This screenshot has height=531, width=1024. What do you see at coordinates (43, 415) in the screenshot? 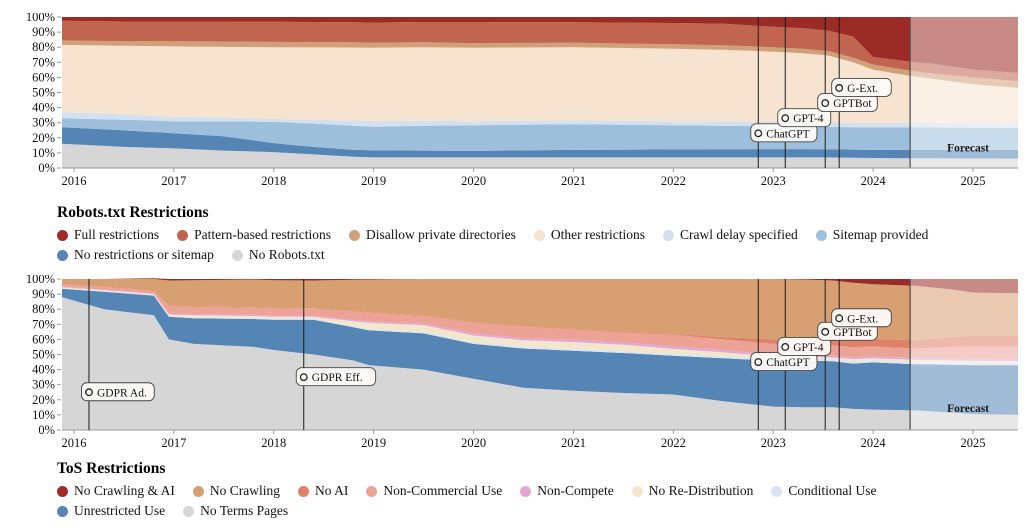
I see `y-tick-label: 10%` at bounding box center [43, 415].